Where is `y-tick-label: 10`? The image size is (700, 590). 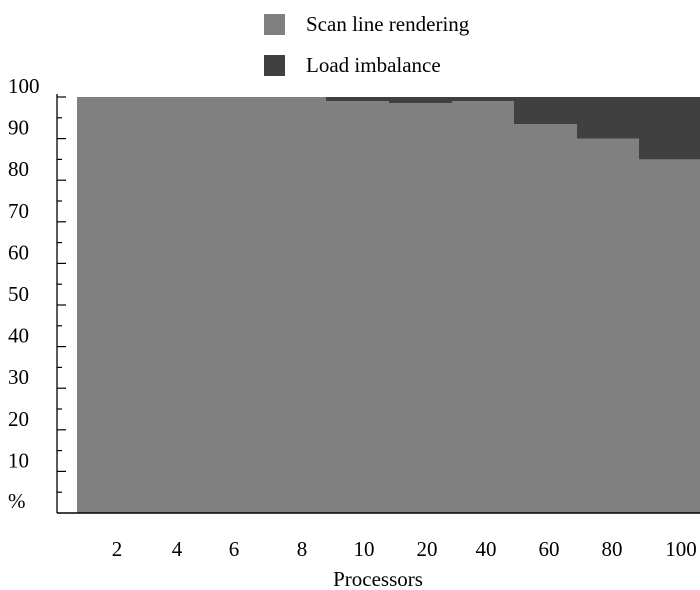 y-tick-label: 10 is located at coordinates (18, 460).